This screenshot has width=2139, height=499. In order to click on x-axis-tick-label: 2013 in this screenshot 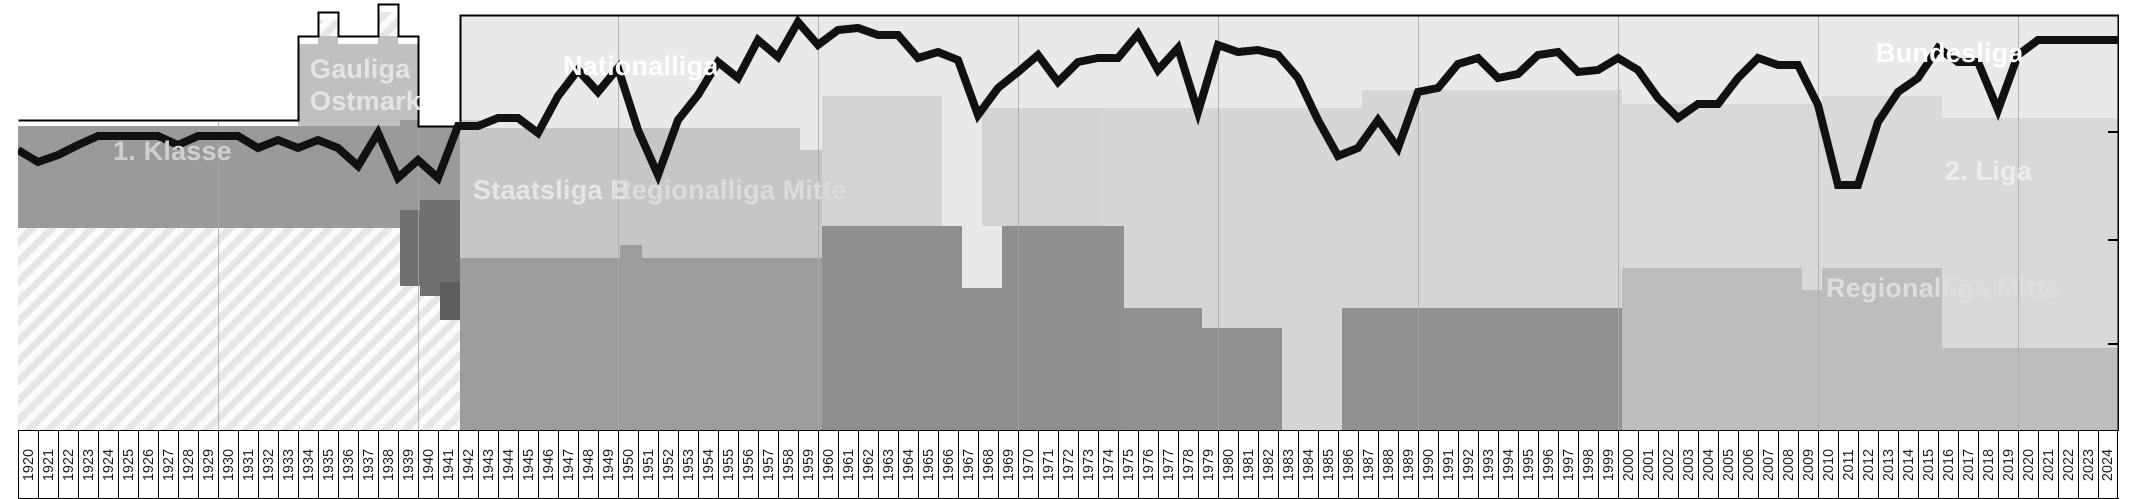, I will do `click(1888, 464)`.